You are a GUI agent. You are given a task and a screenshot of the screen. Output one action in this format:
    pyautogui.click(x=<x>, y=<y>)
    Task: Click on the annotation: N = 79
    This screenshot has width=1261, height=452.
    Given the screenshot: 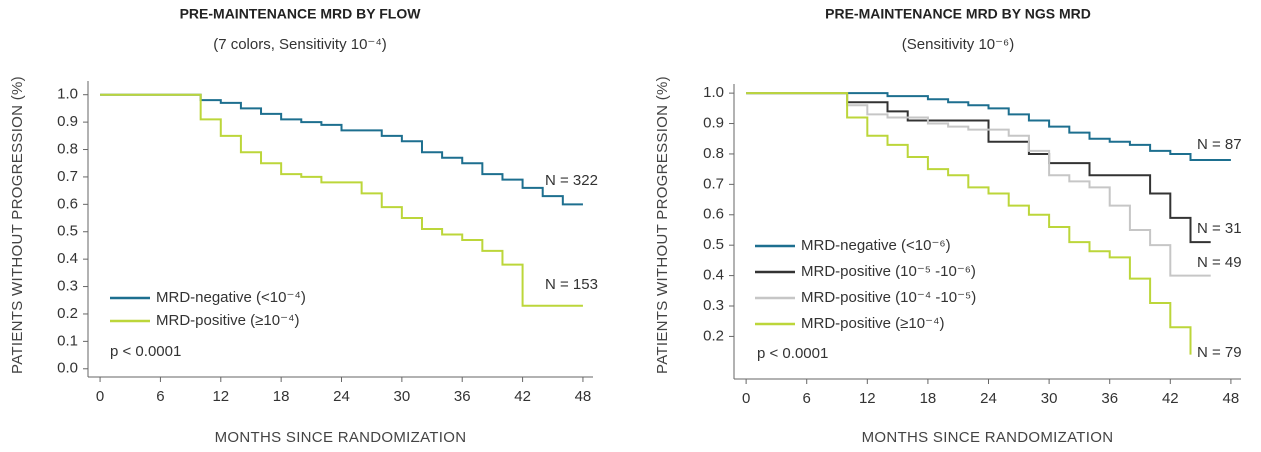 What is the action you would take?
    pyautogui.click(x=1219, y=352)
    